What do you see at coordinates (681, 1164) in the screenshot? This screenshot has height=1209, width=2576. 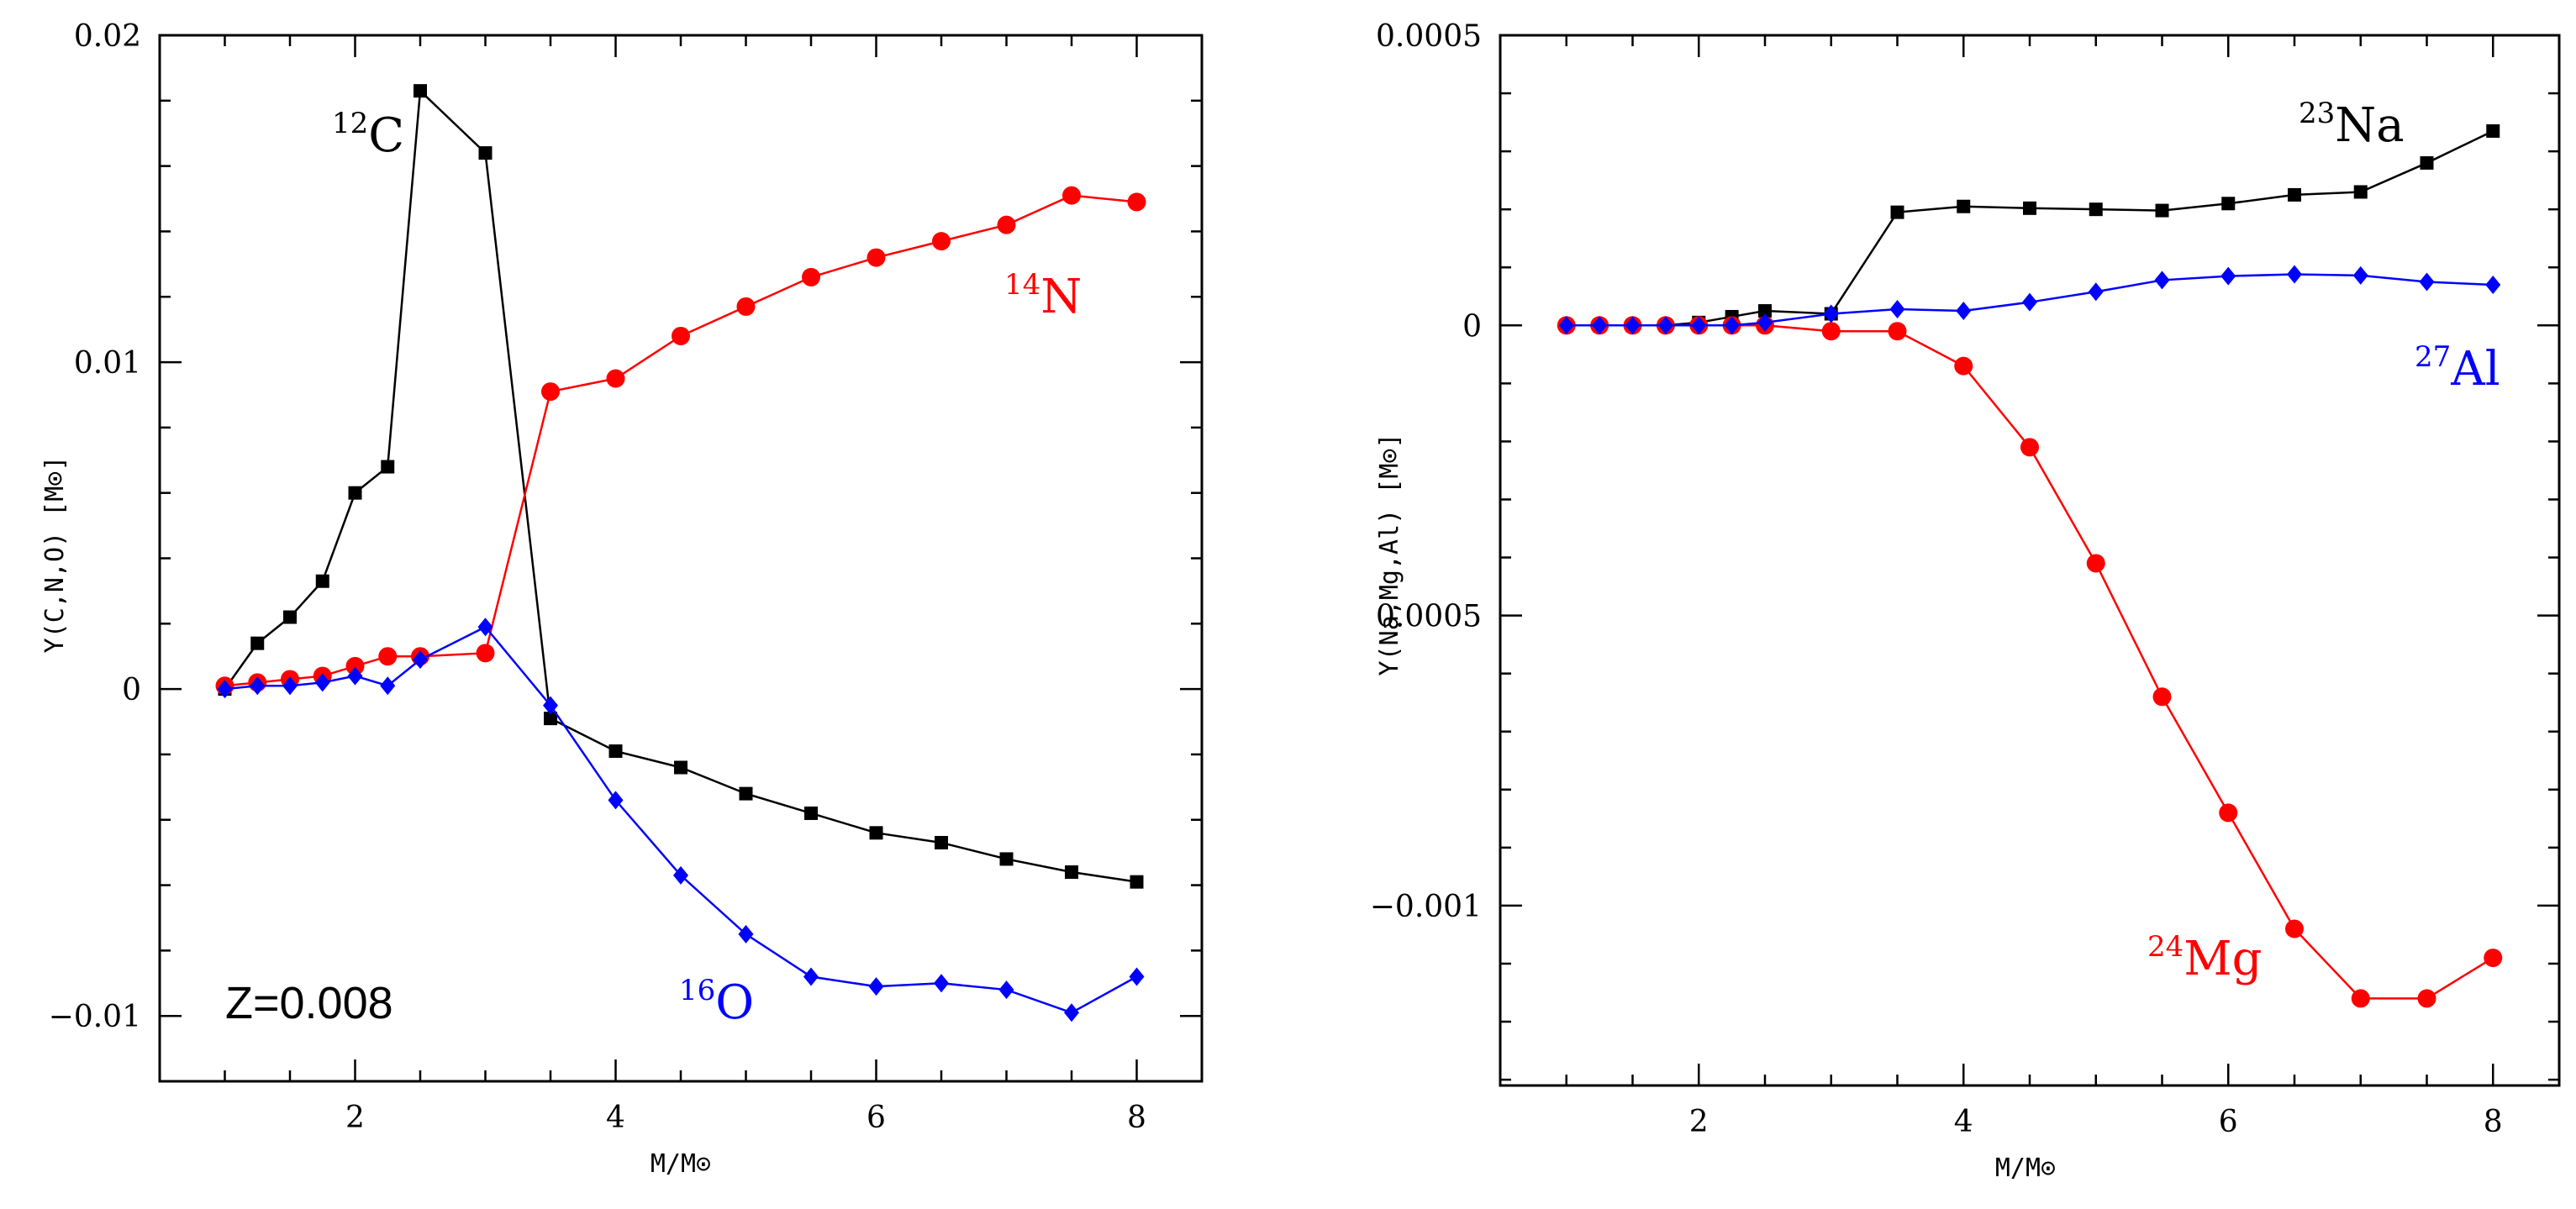 I see `cno-x-axis-label: M/M⊙` at bounding box center [681, 1164].